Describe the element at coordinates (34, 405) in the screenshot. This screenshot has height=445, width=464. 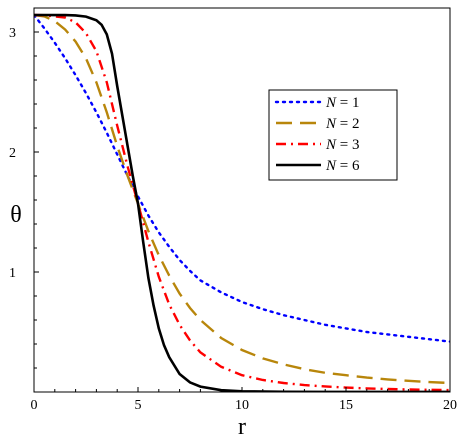
I see `x-tick-label: 0` at that location.